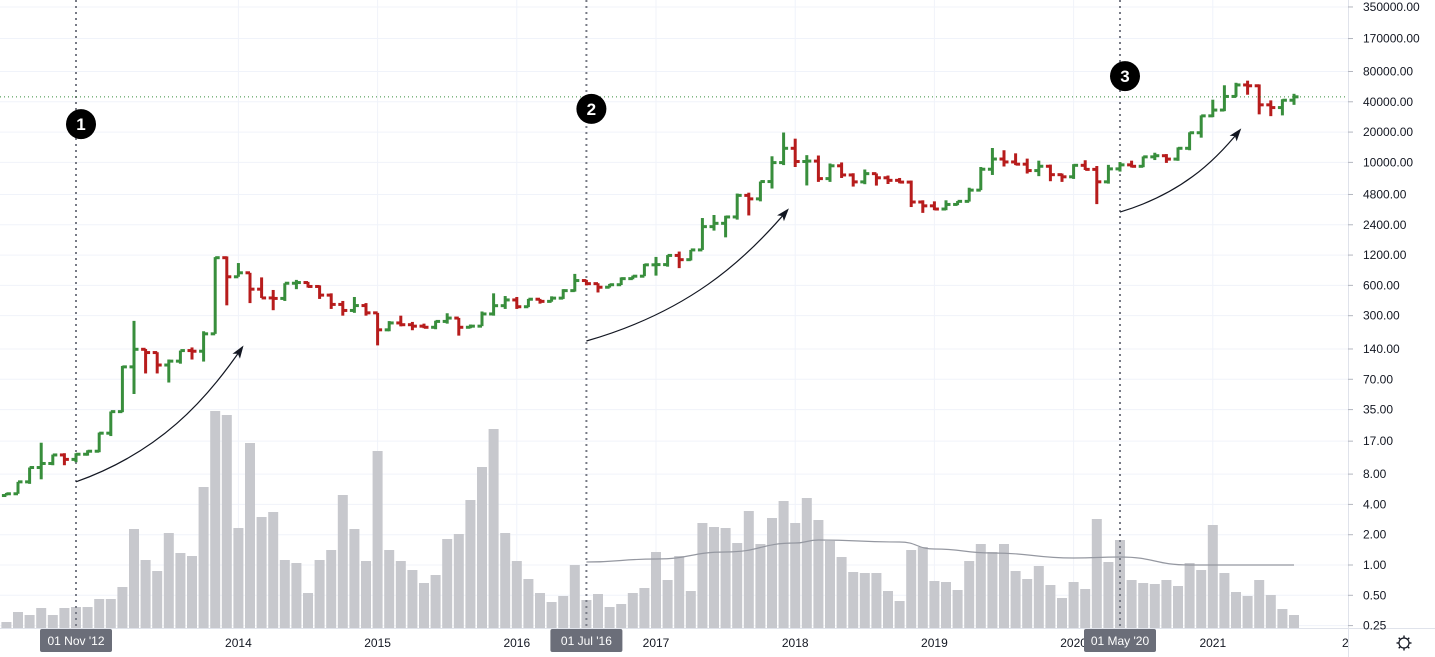 The height and width of the screenshot is (657, 1435). I want to click on volume-ma-line, so click(940, 552).